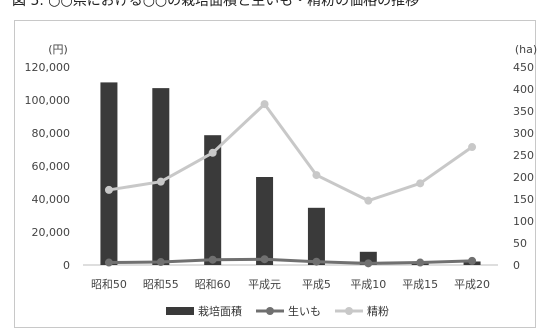 This screenshot has width=538, height=334. I want to click on right-axis-tick: 250, so click(523, 155).